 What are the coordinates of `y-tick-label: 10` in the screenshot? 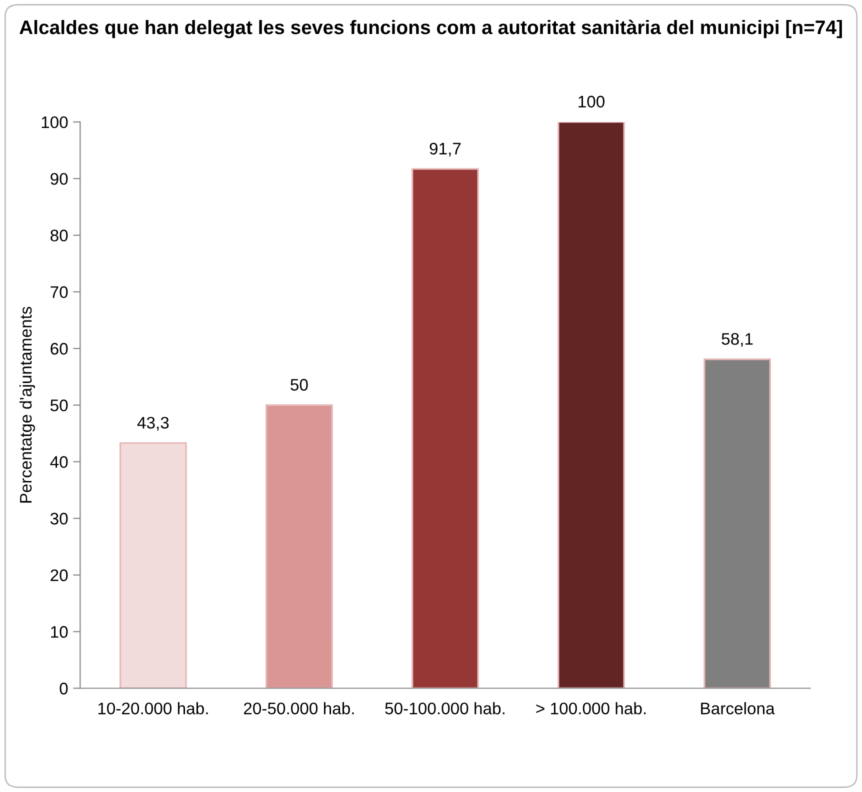 It's located at (59, 632).